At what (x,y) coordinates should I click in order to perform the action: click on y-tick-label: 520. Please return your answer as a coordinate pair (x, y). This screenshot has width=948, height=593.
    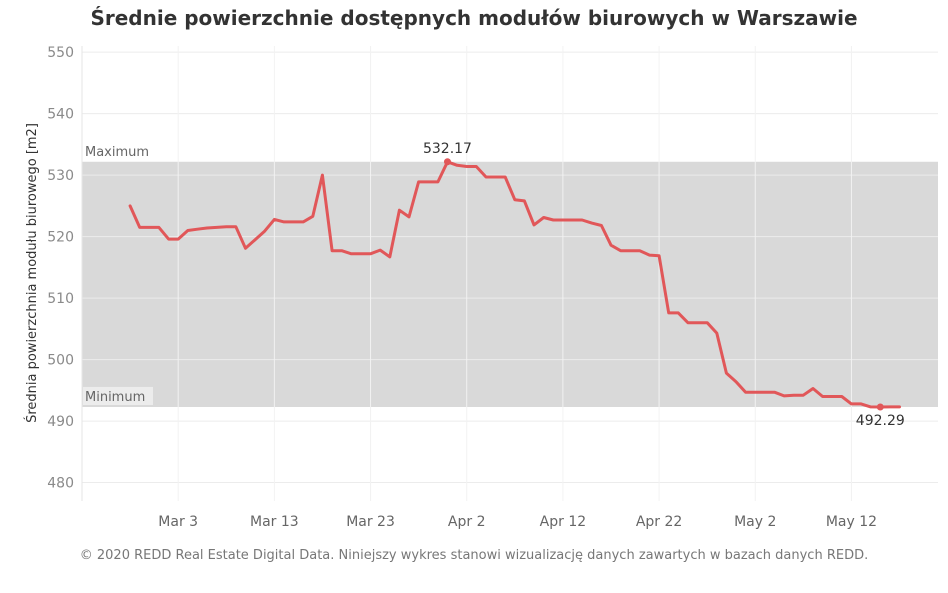
    Looking at the image, I should click on (60, 238).